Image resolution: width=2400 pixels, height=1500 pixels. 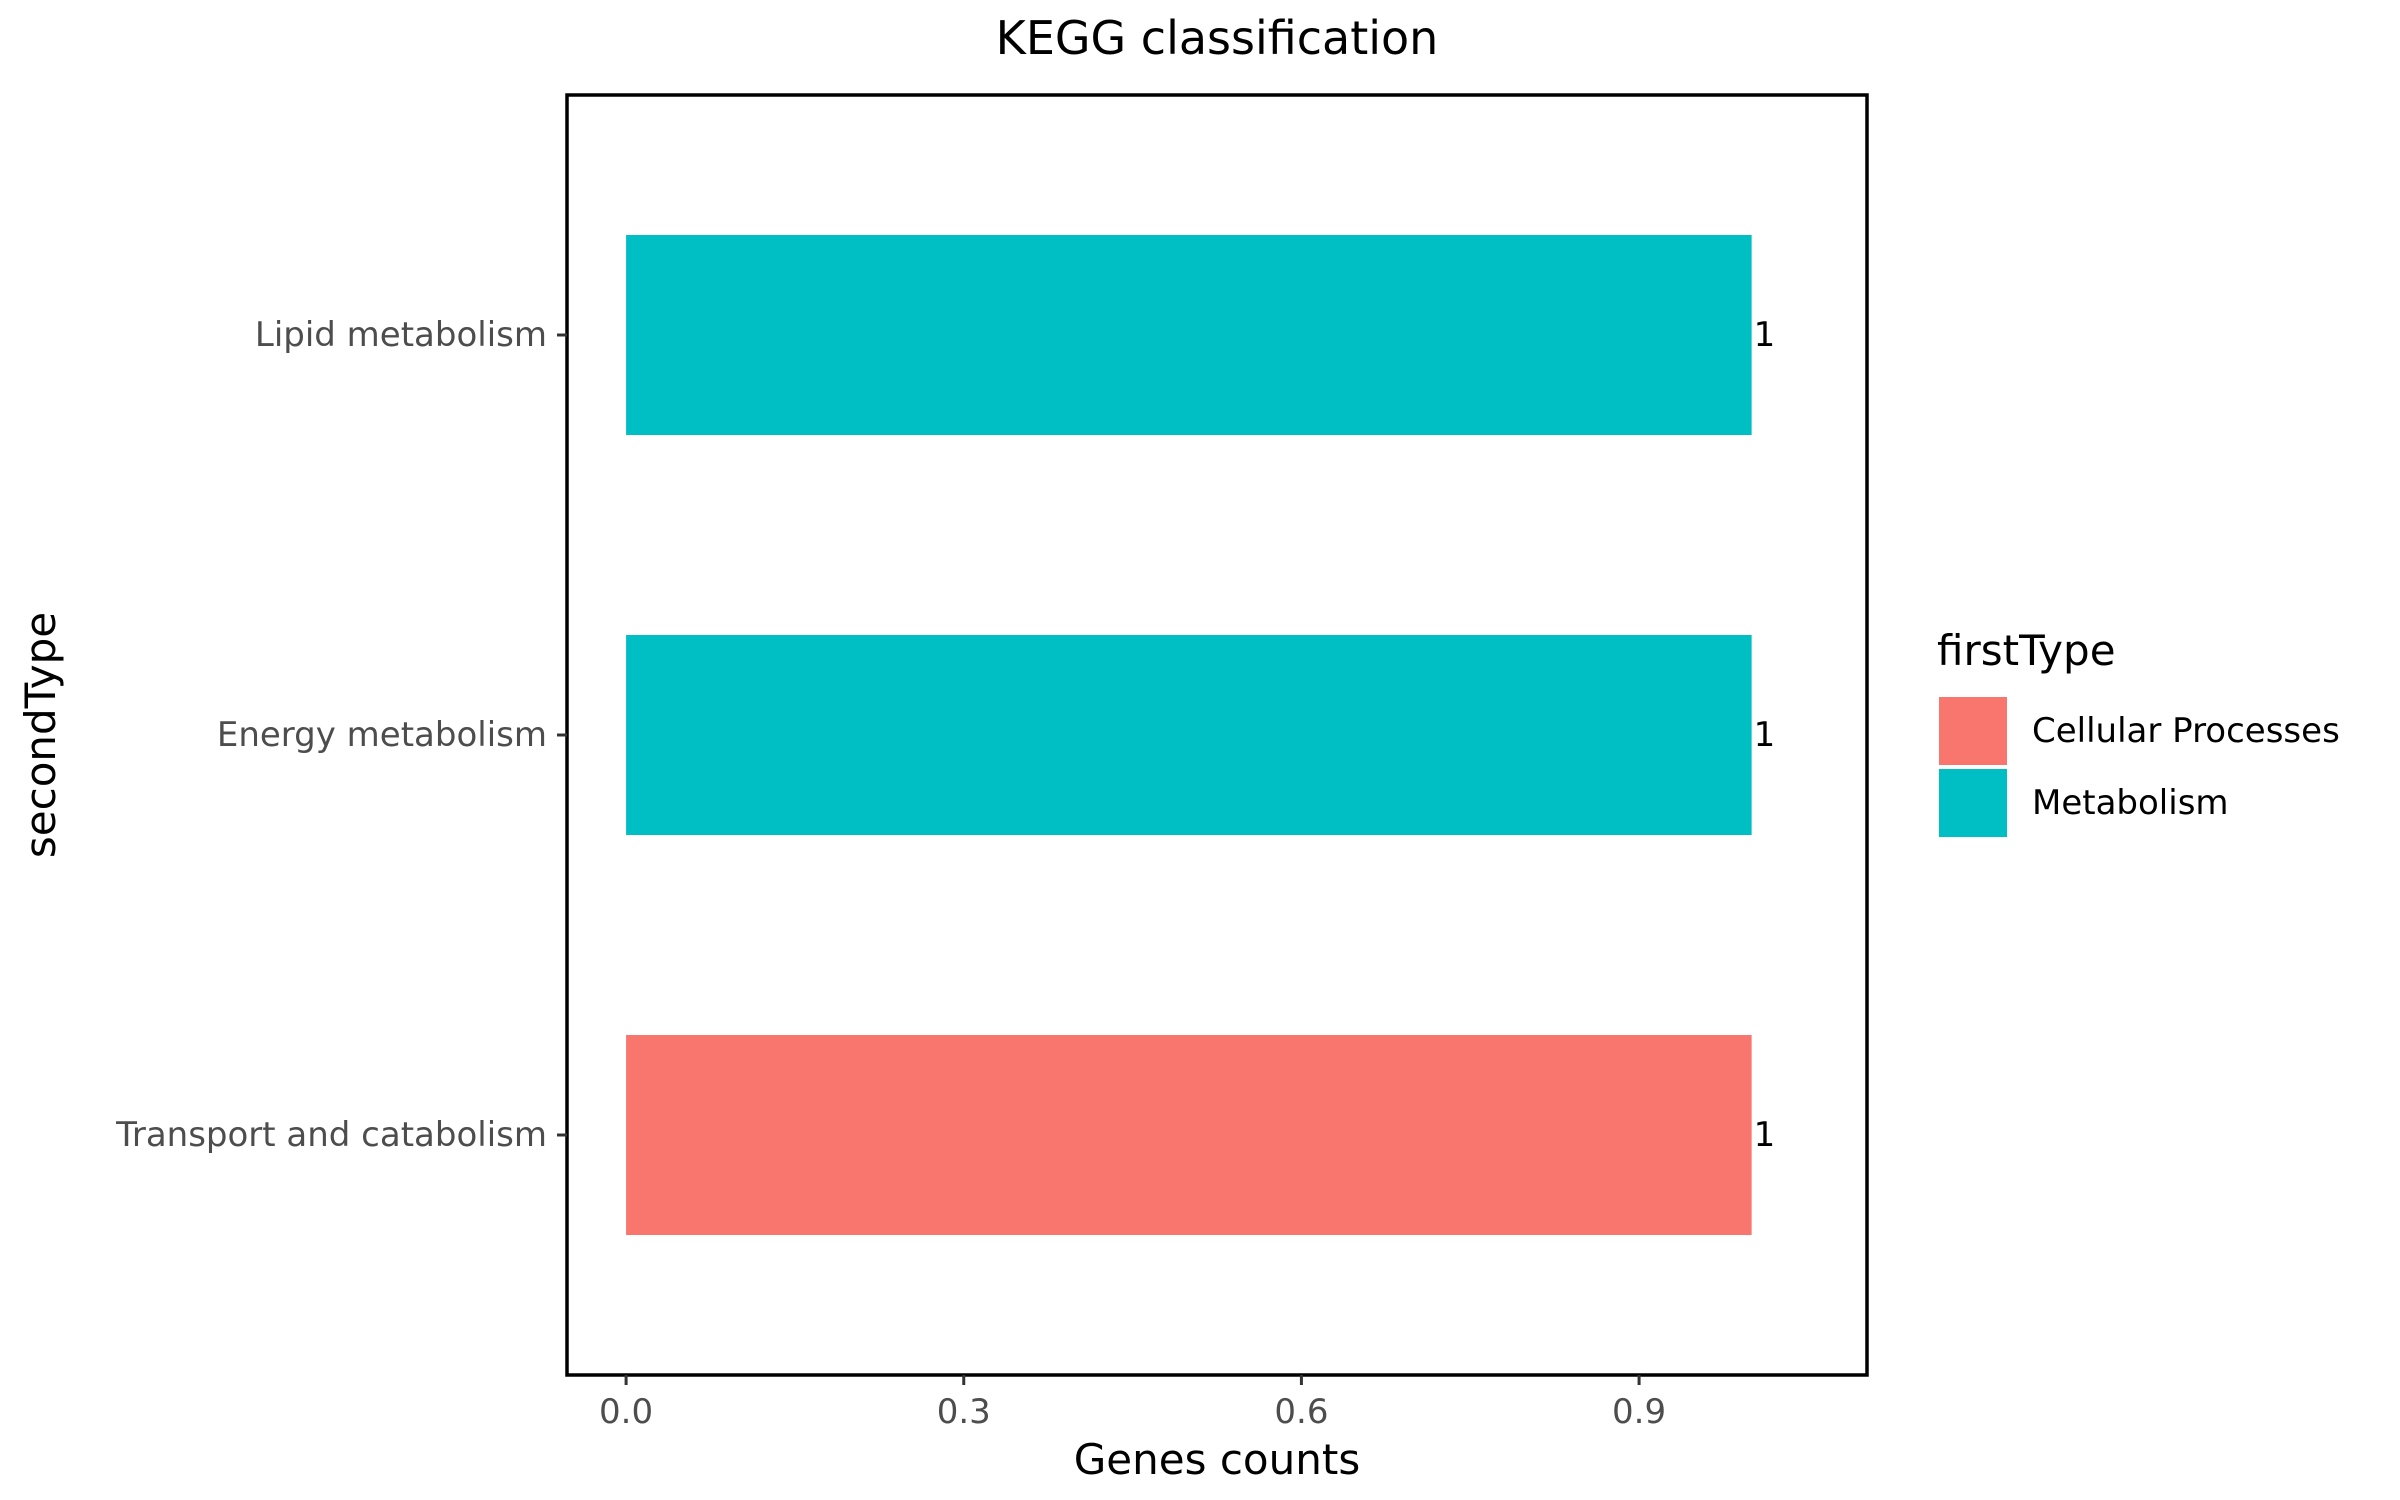 I want to click on x-tick-label: 0.3, so click(x=964, y=1412).